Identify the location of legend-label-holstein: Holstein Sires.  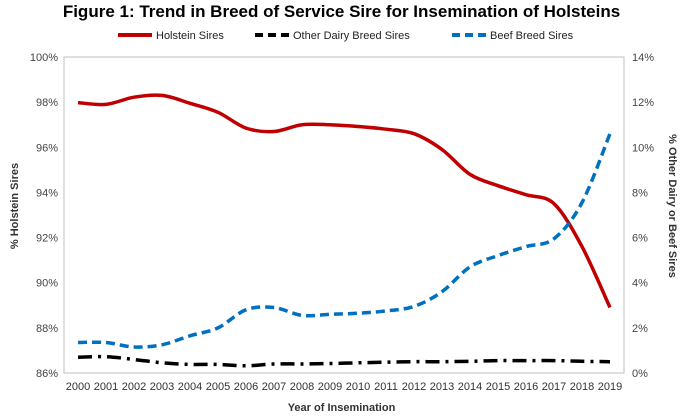
(190, 36).